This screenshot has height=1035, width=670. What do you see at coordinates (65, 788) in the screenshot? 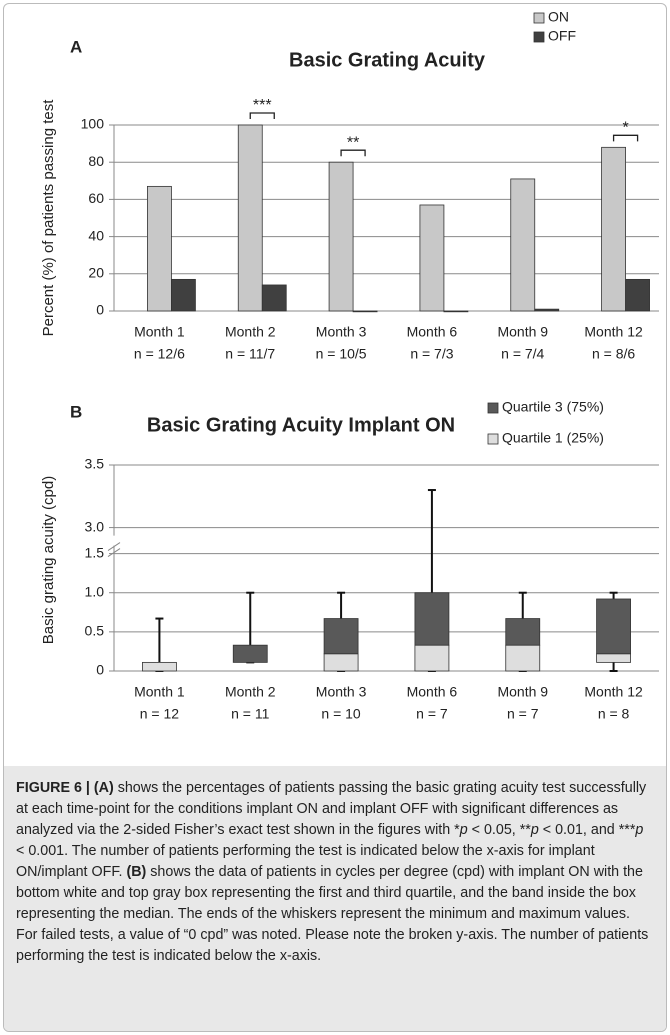
I see `caption-text: FIGURE 6 | (A)` at bounding box center [65, 788].